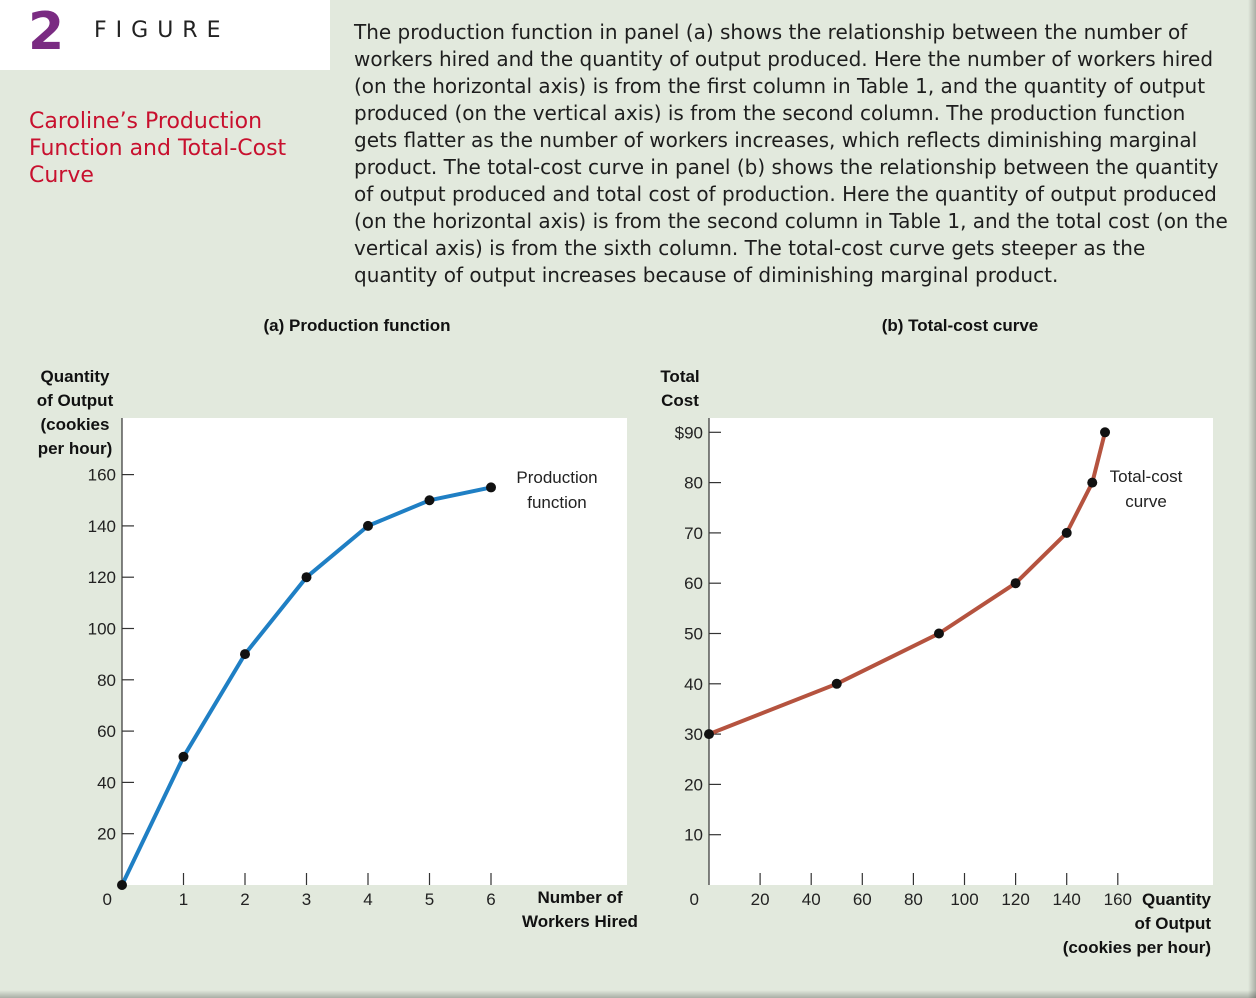 This screenshot has height=998, width=1256. I want to click on x-tick-label: 3, so click(306, 899).